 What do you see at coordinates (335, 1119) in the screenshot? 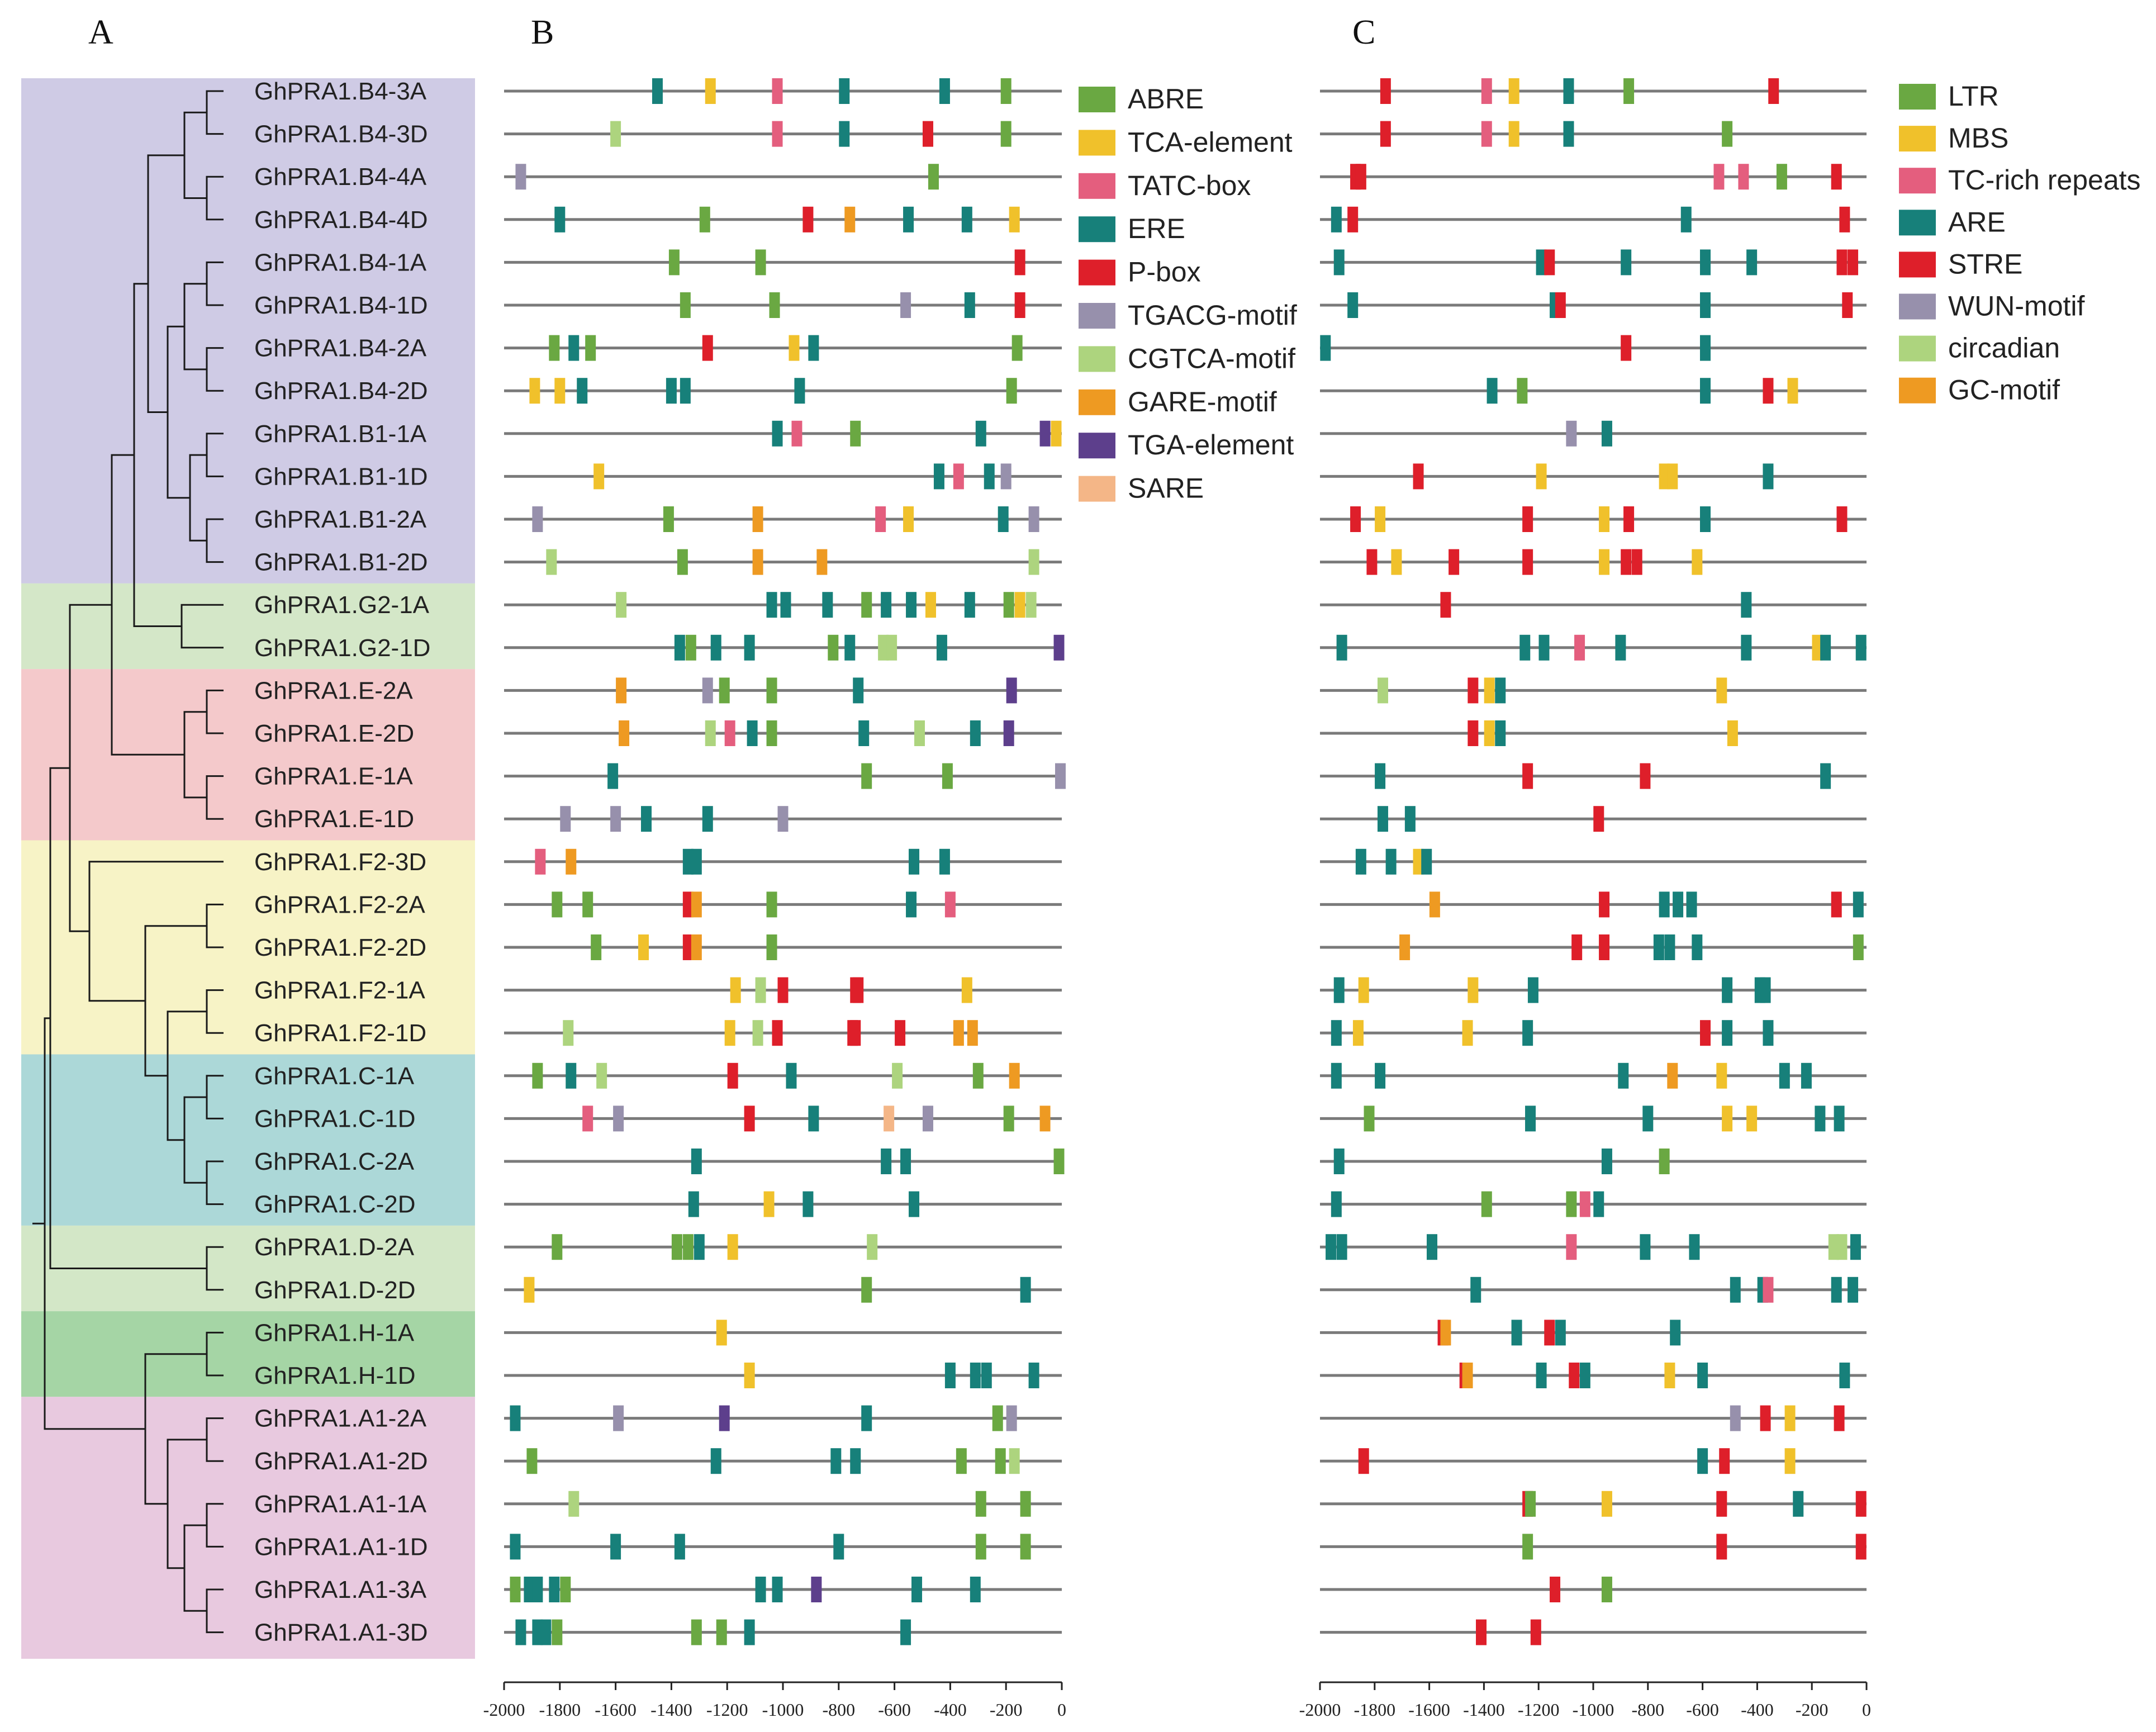
I see `gene-label: GhPRA1.C-1D` at bounding box center [335, 1119].